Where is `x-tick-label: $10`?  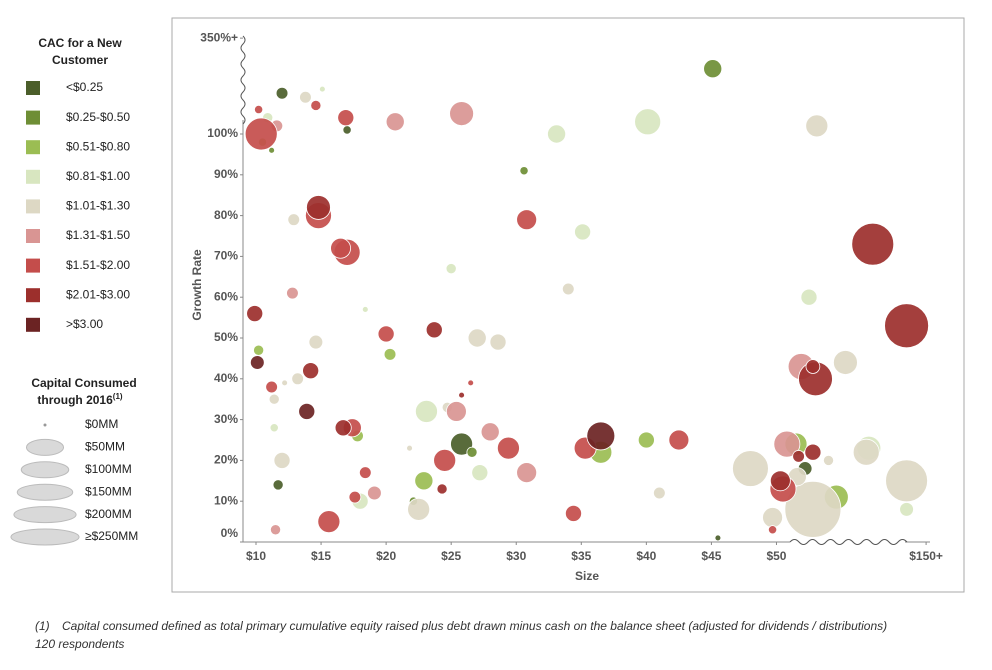 x-tick-label: $10 is located at coordinates (256, 556).